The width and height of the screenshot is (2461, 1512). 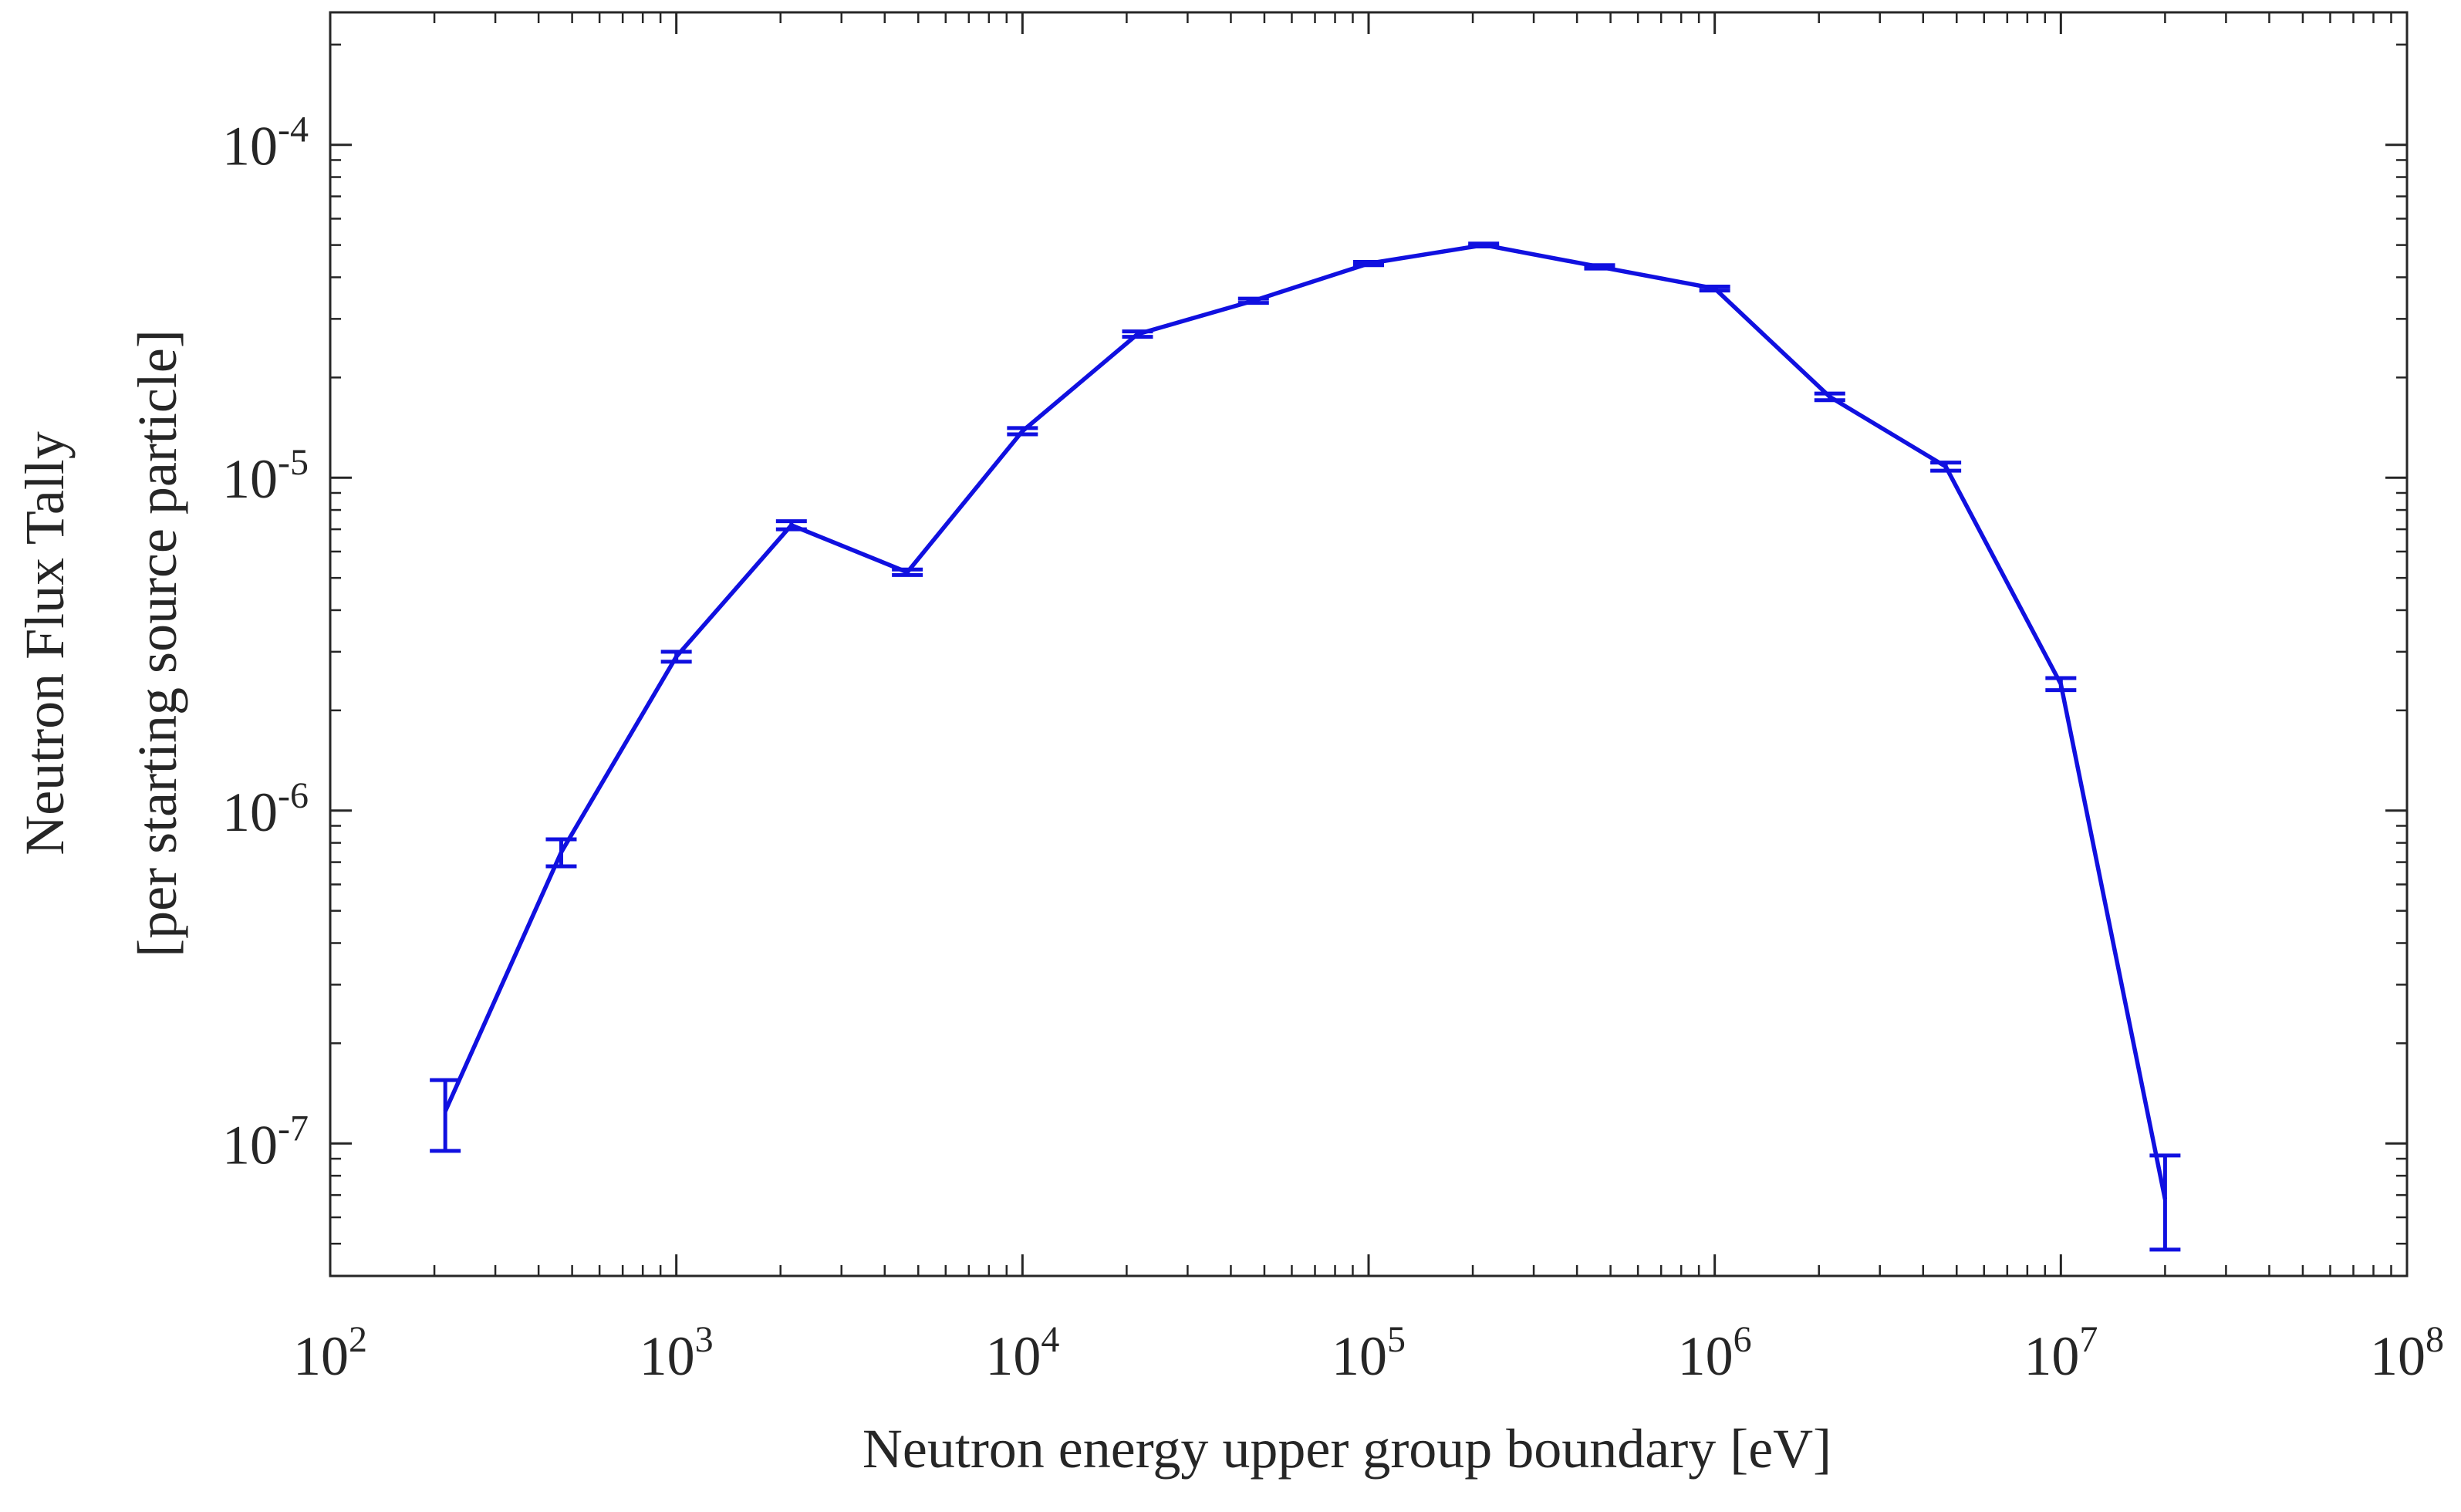 What do you see at coordinates (265, 809) in the screenshot?
I see `y-tick-label: 10⁻⁶` at bounding box center [265, 809].